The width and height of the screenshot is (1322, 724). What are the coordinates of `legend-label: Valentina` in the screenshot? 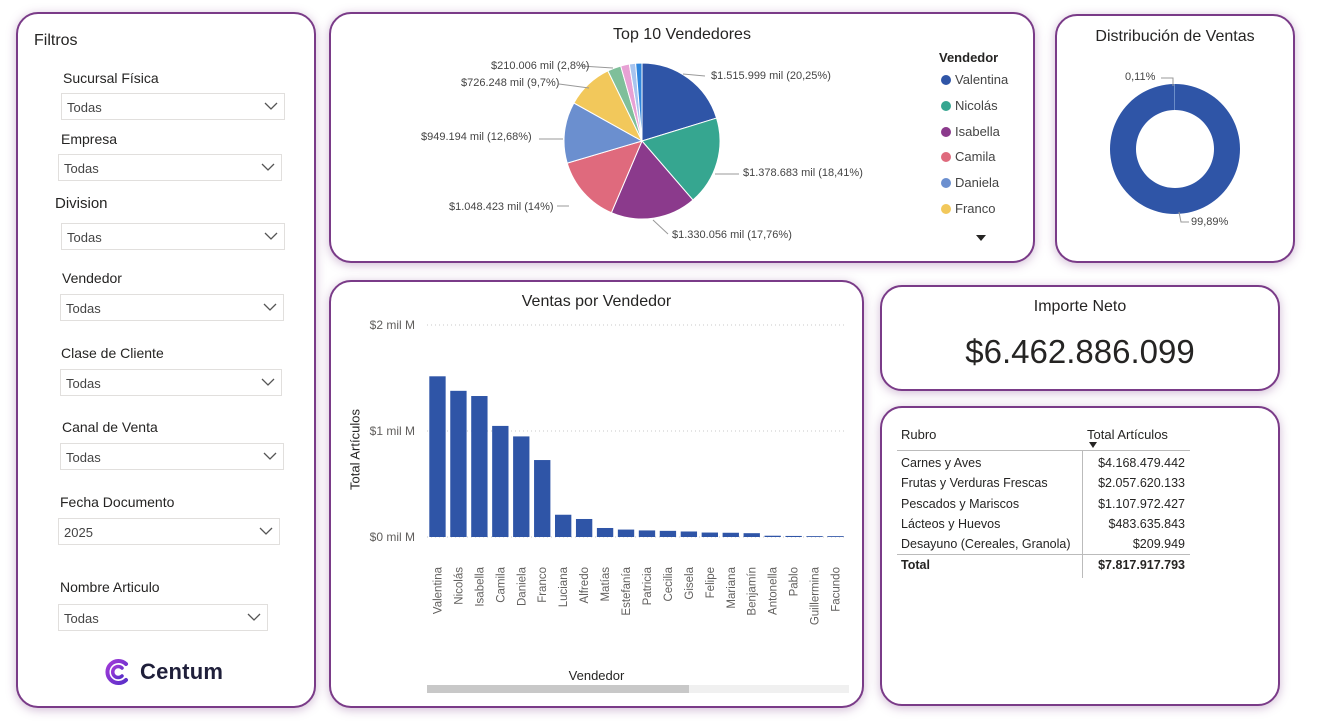 It's located at (982, 79).